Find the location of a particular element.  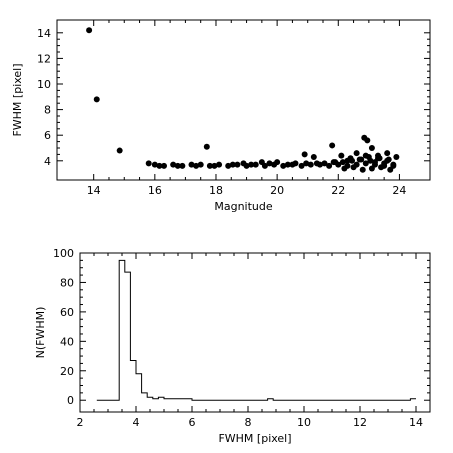

y-tick-label: 20 is located at coordinates (67, 371).